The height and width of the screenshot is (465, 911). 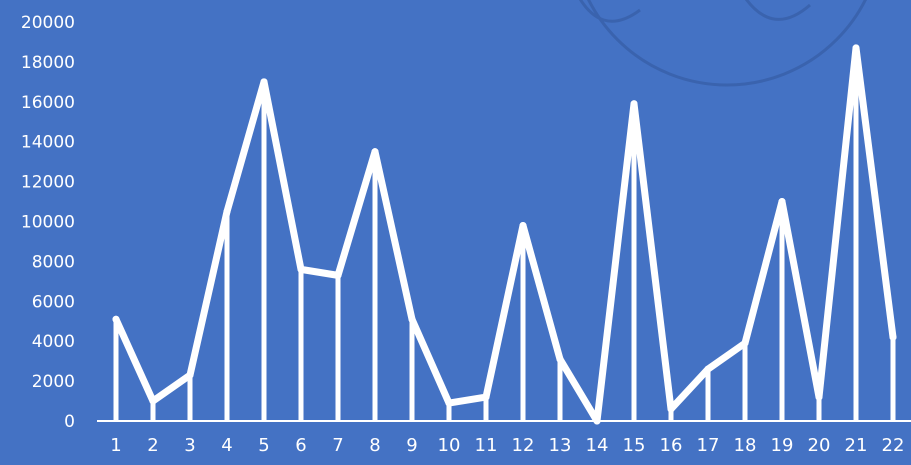 What do you see at coordinates (48, 23) in the screenshot?
I see `y-tick-label: 20000` at bounding box center [48, 23].